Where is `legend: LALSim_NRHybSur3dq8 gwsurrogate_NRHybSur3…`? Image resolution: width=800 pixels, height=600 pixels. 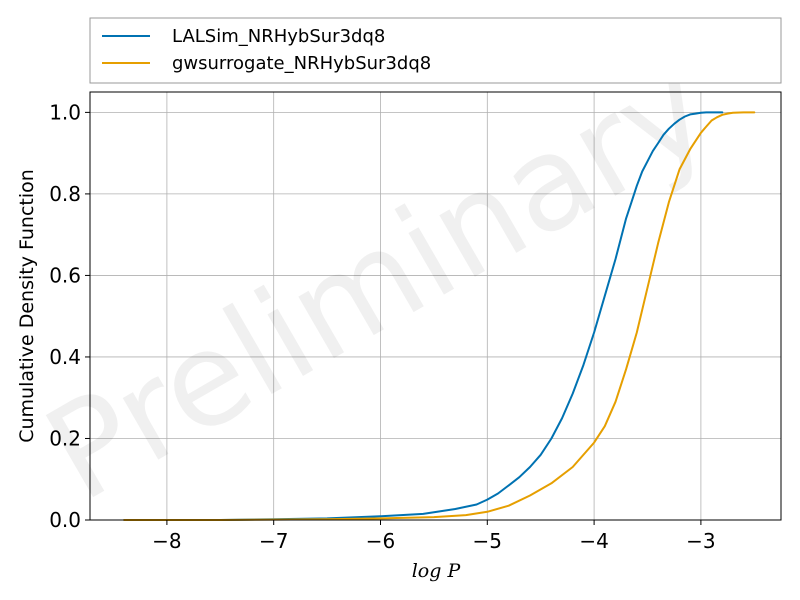 legend: LALSim_NRHybSur3dq8 gwsurrogate_NRHybSur3… is located at coordinates (435, 50).